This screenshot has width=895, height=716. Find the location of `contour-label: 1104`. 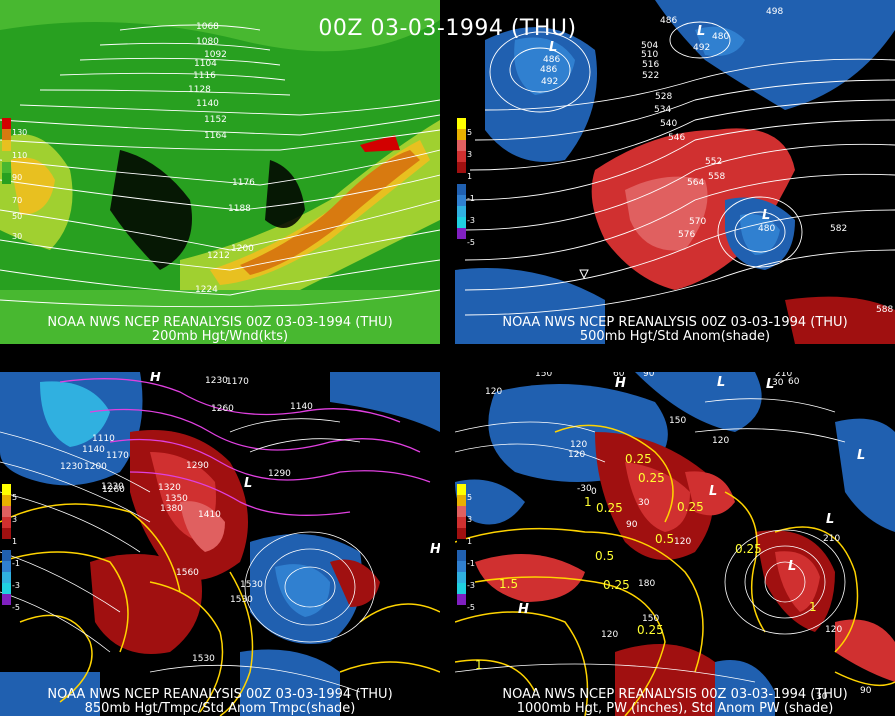

contour-label: 1104 is located at coordinates (205, 64).